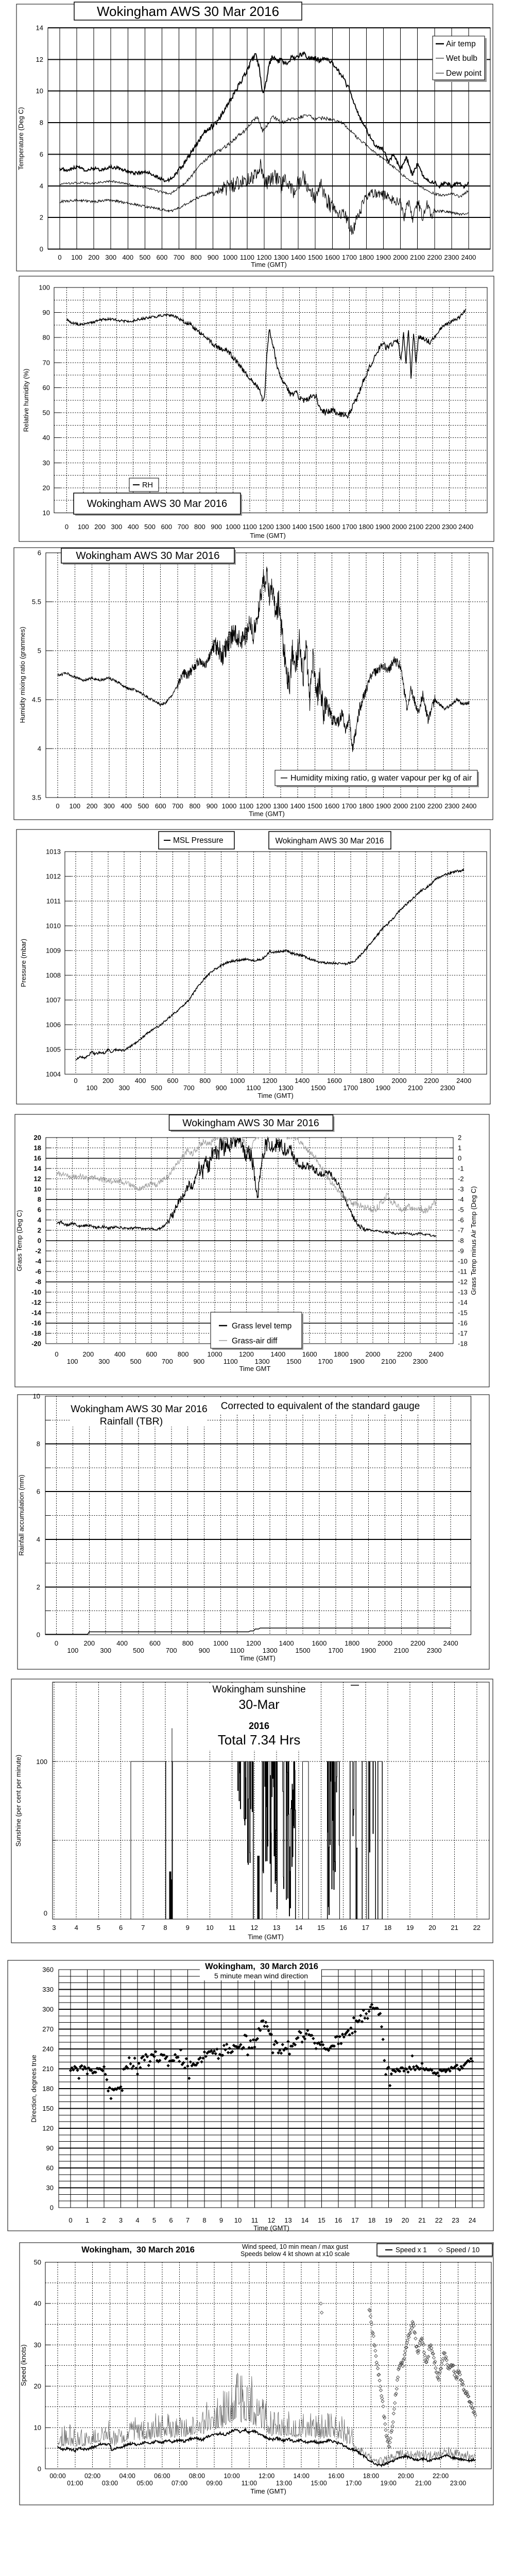 This screenshot has width=515, height=2576. What do you see at coordinates (48, 1989) in the screenshot?
I see `svg-text: 330` at bounding box center [48, 1989].